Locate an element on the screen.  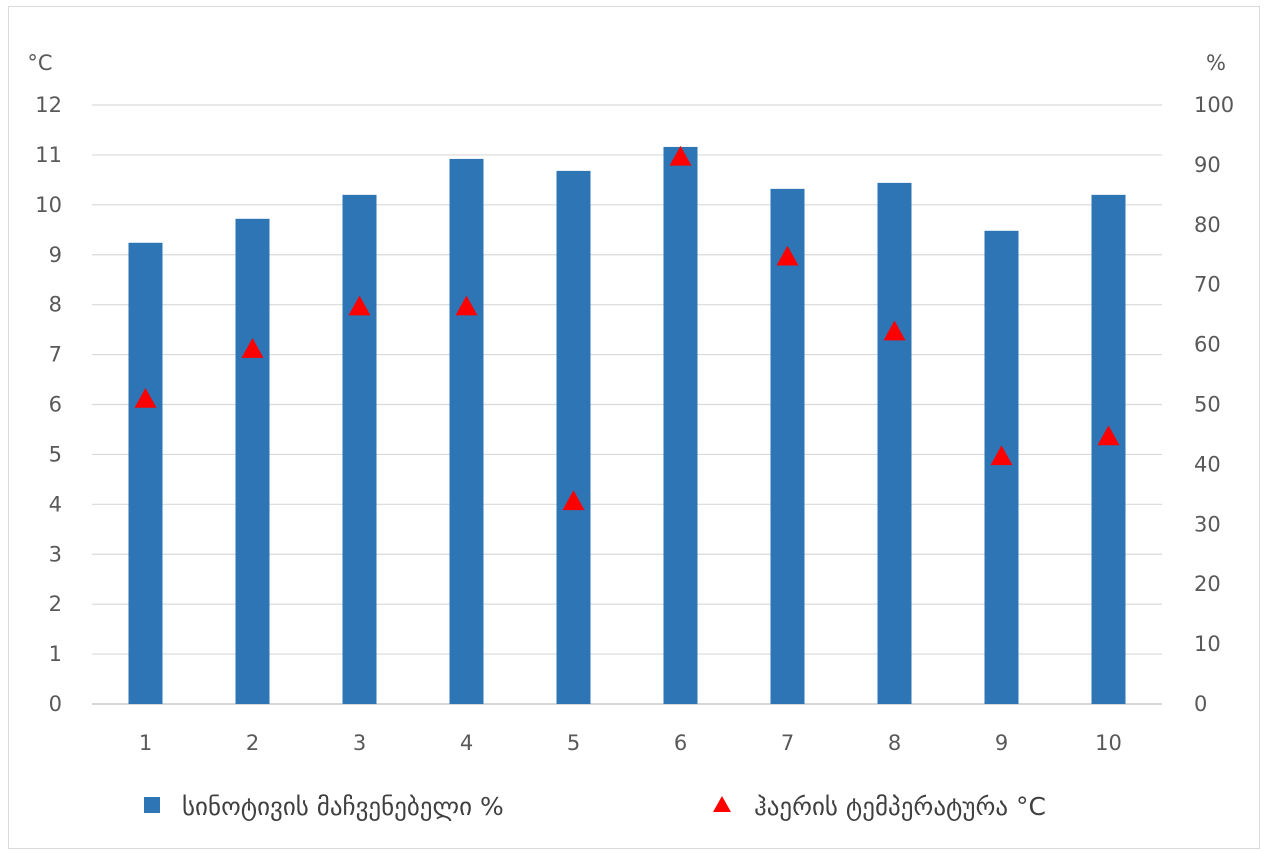
legend-humidity-label: სინოტივის მაჩვენებელი % is located at coordinates (343, 806).